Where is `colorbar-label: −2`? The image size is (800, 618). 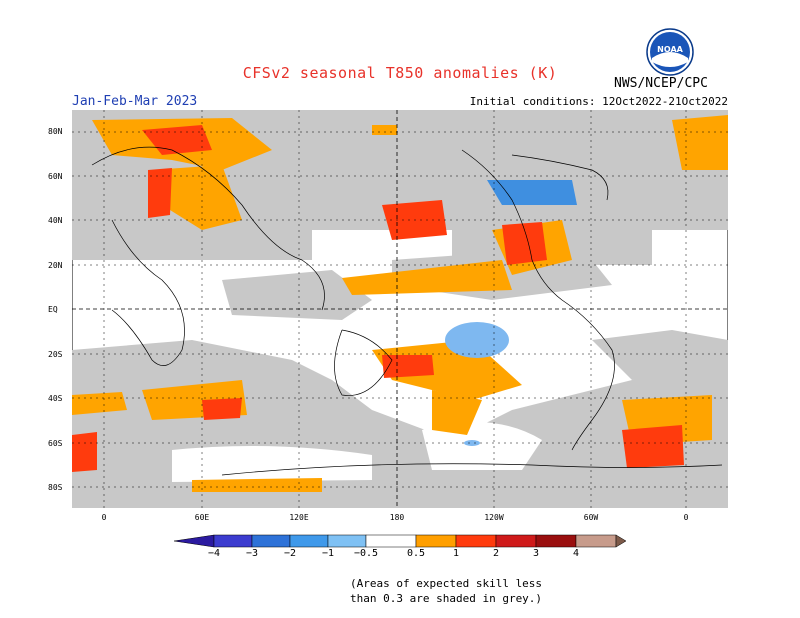 colorbar-label: −2 is located at coordinates (290, 553).